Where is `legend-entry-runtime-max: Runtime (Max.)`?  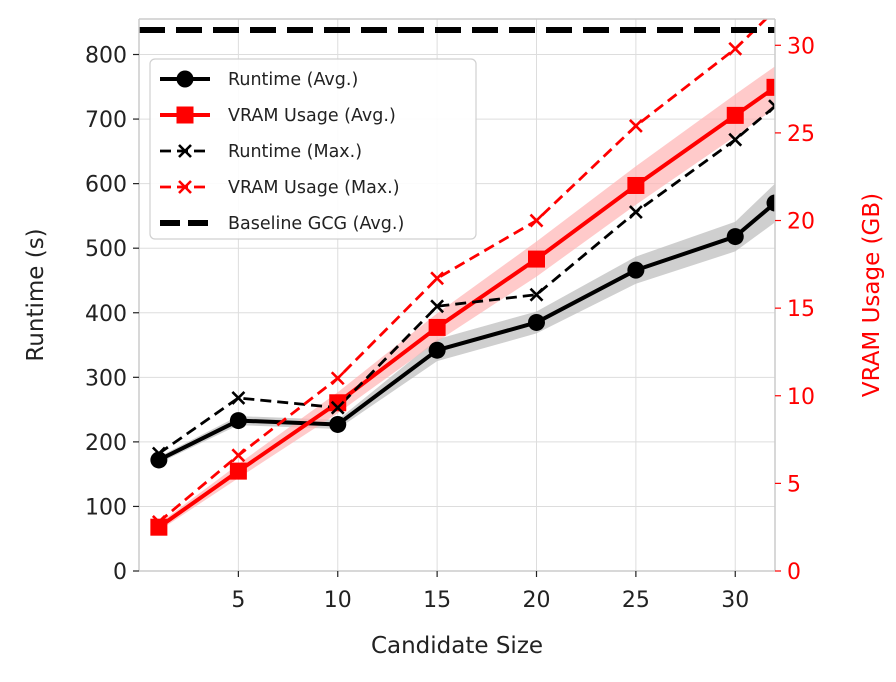 legend-entry-runtime-max: Runtime (Max.) is located at coordinates (261, 152).